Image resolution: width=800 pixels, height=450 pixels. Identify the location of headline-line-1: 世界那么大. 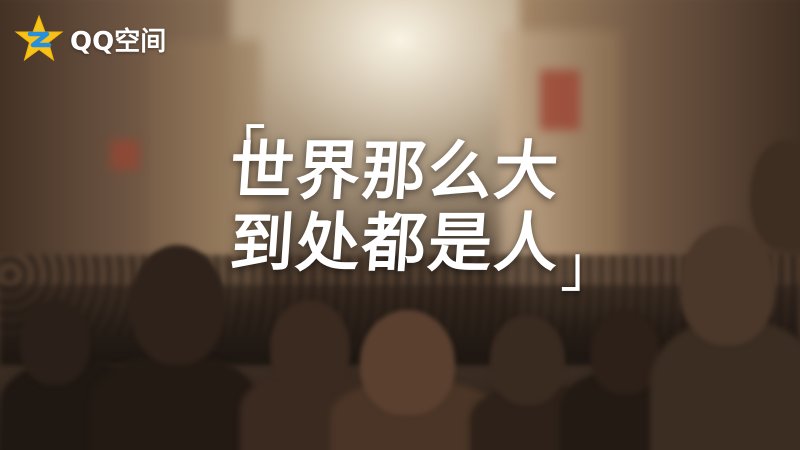
(395, 172).